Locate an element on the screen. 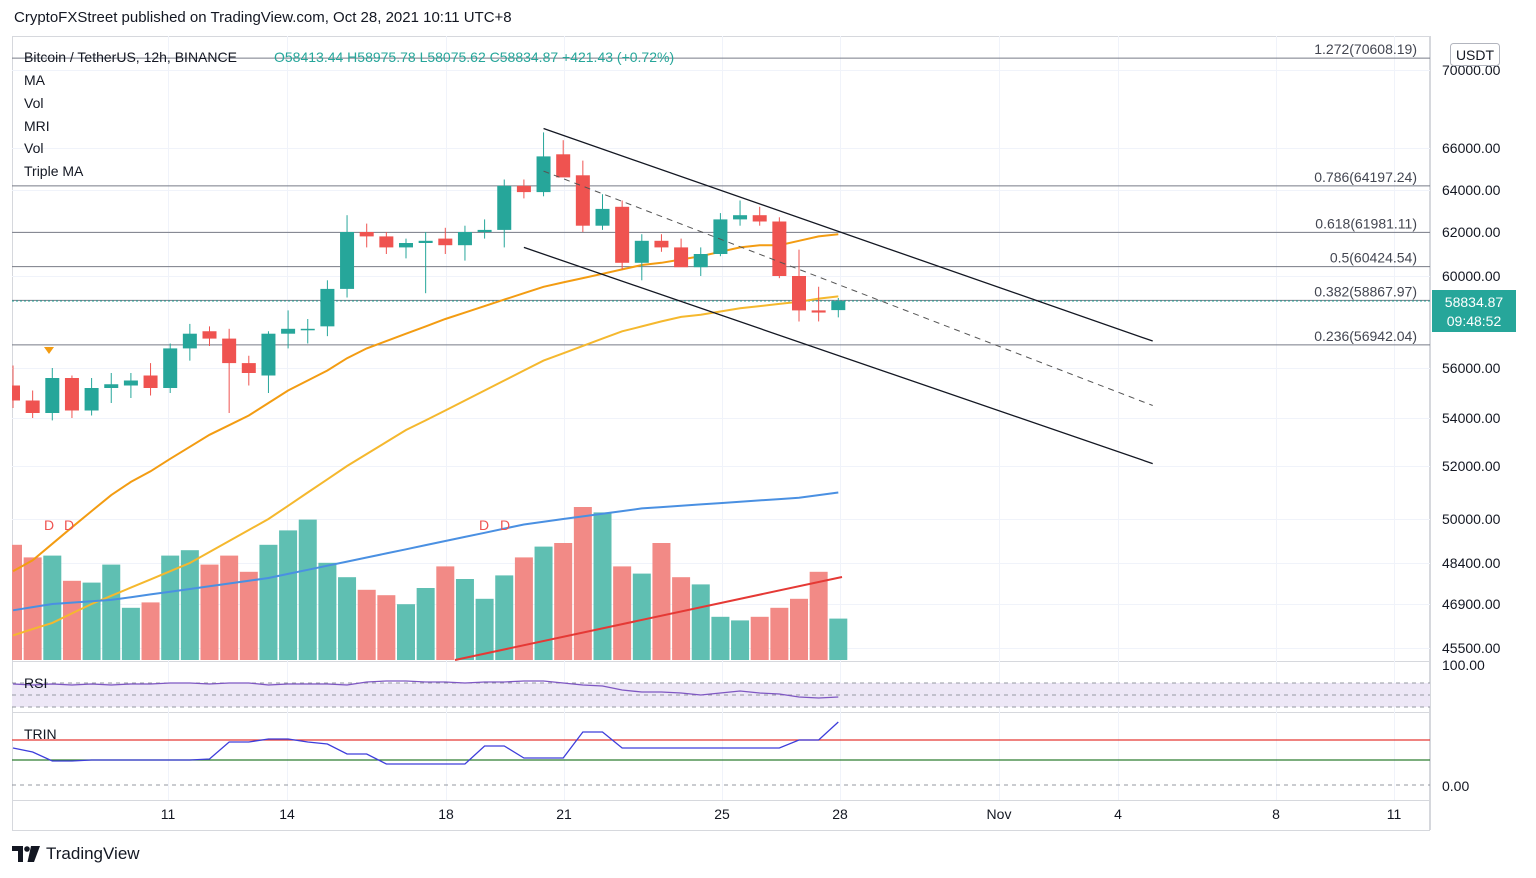 Image resolution: width=1536 pixels, height=878 pixels. time-tick-label: 28 is located at coordinates (840, 814).